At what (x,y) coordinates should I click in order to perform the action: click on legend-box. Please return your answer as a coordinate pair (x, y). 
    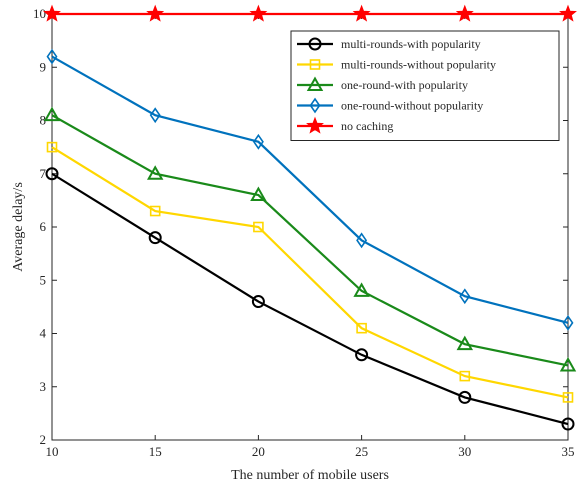
    Looking at the image, I should click on (425, 85).